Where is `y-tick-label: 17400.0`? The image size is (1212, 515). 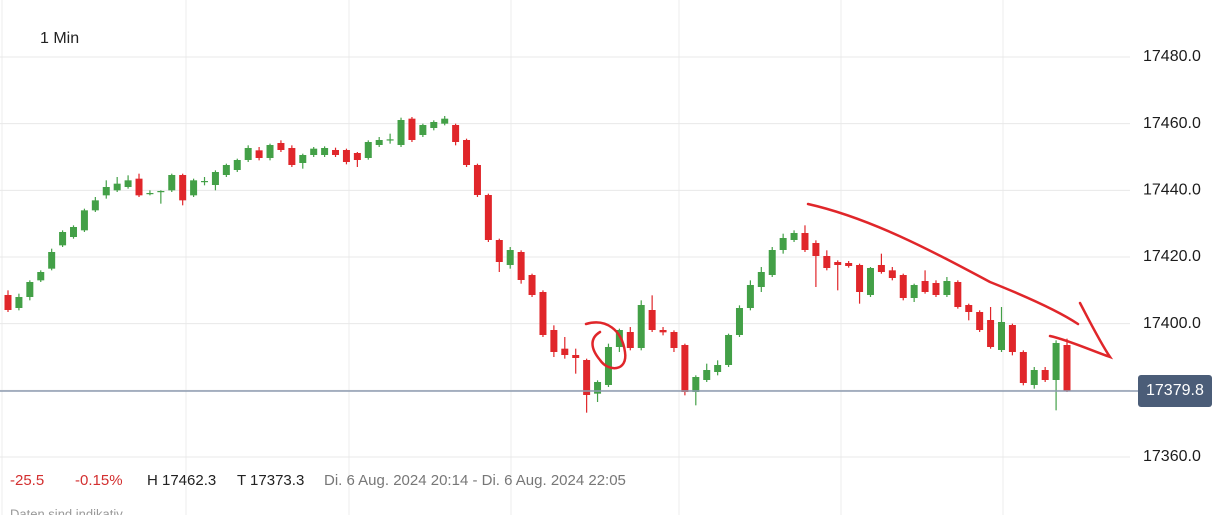 y-tick-label: 17400.0 is located at coordinates (1172, 323).